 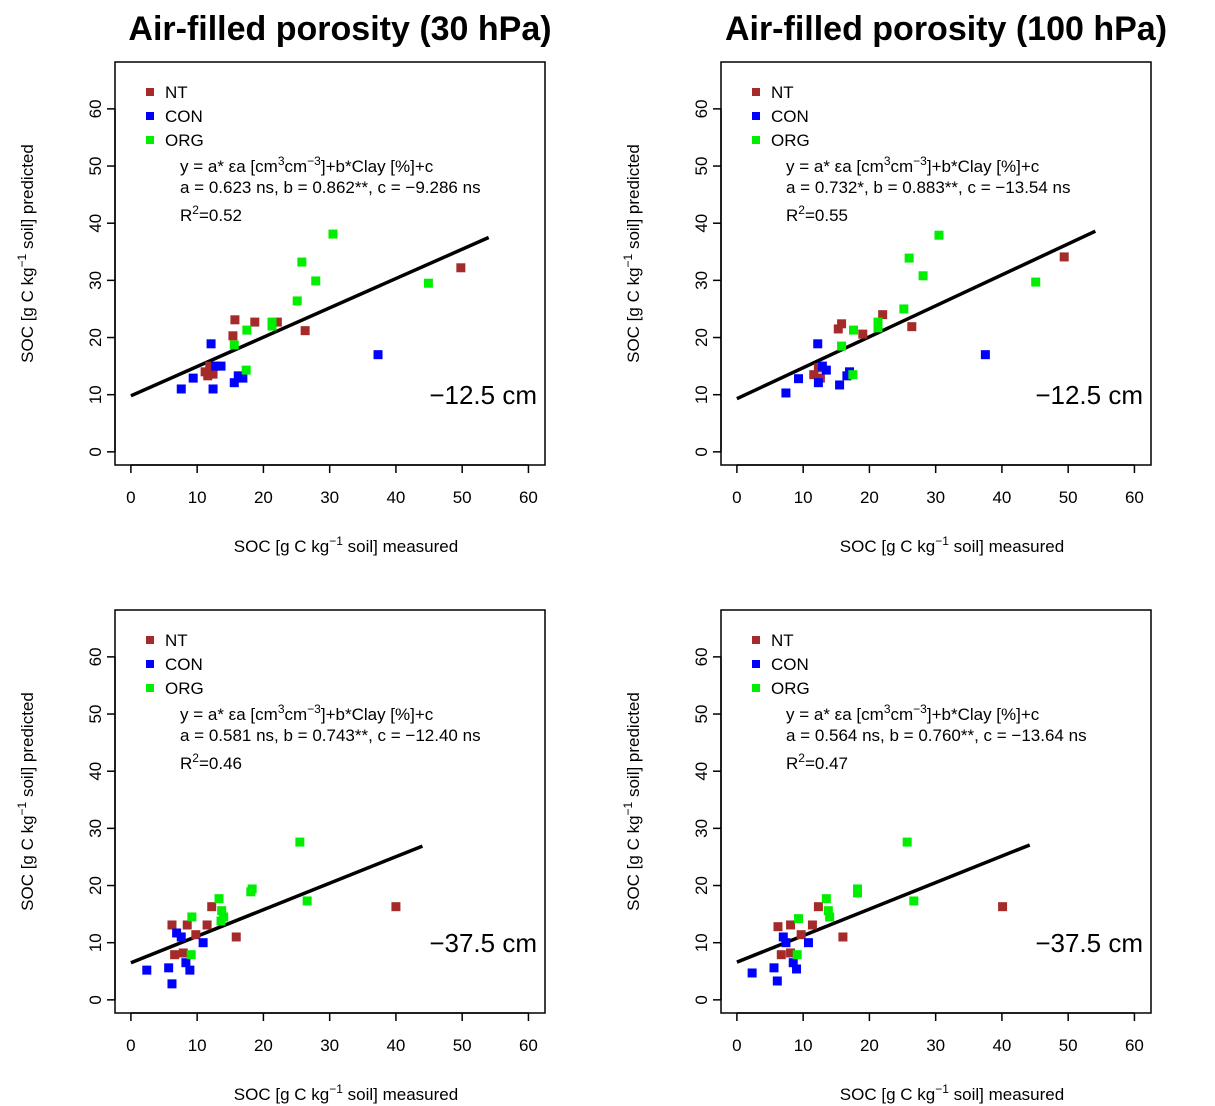 I want to click on depth-label: −12.5 cm, so click(x=1089, y=395).